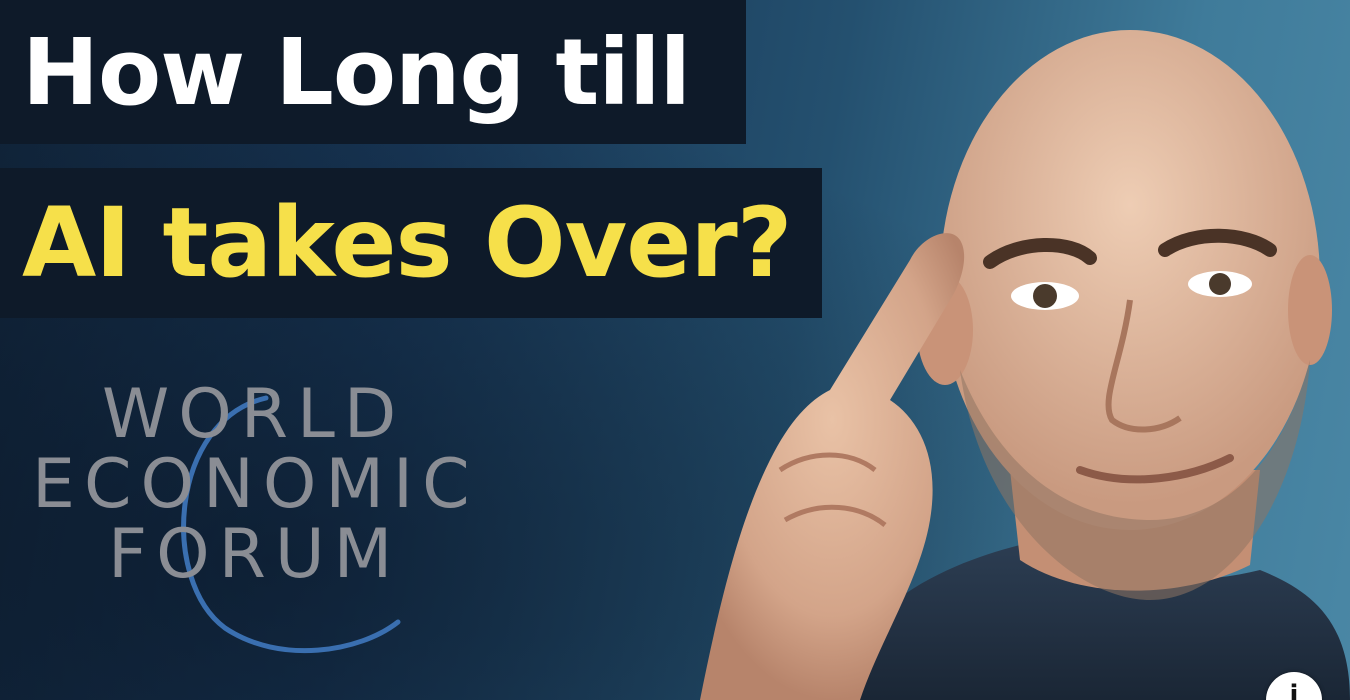  Describe the element at coordinates (407, 243) in the screenshot. I see `title-line-2: AI takes Over?` at that location.